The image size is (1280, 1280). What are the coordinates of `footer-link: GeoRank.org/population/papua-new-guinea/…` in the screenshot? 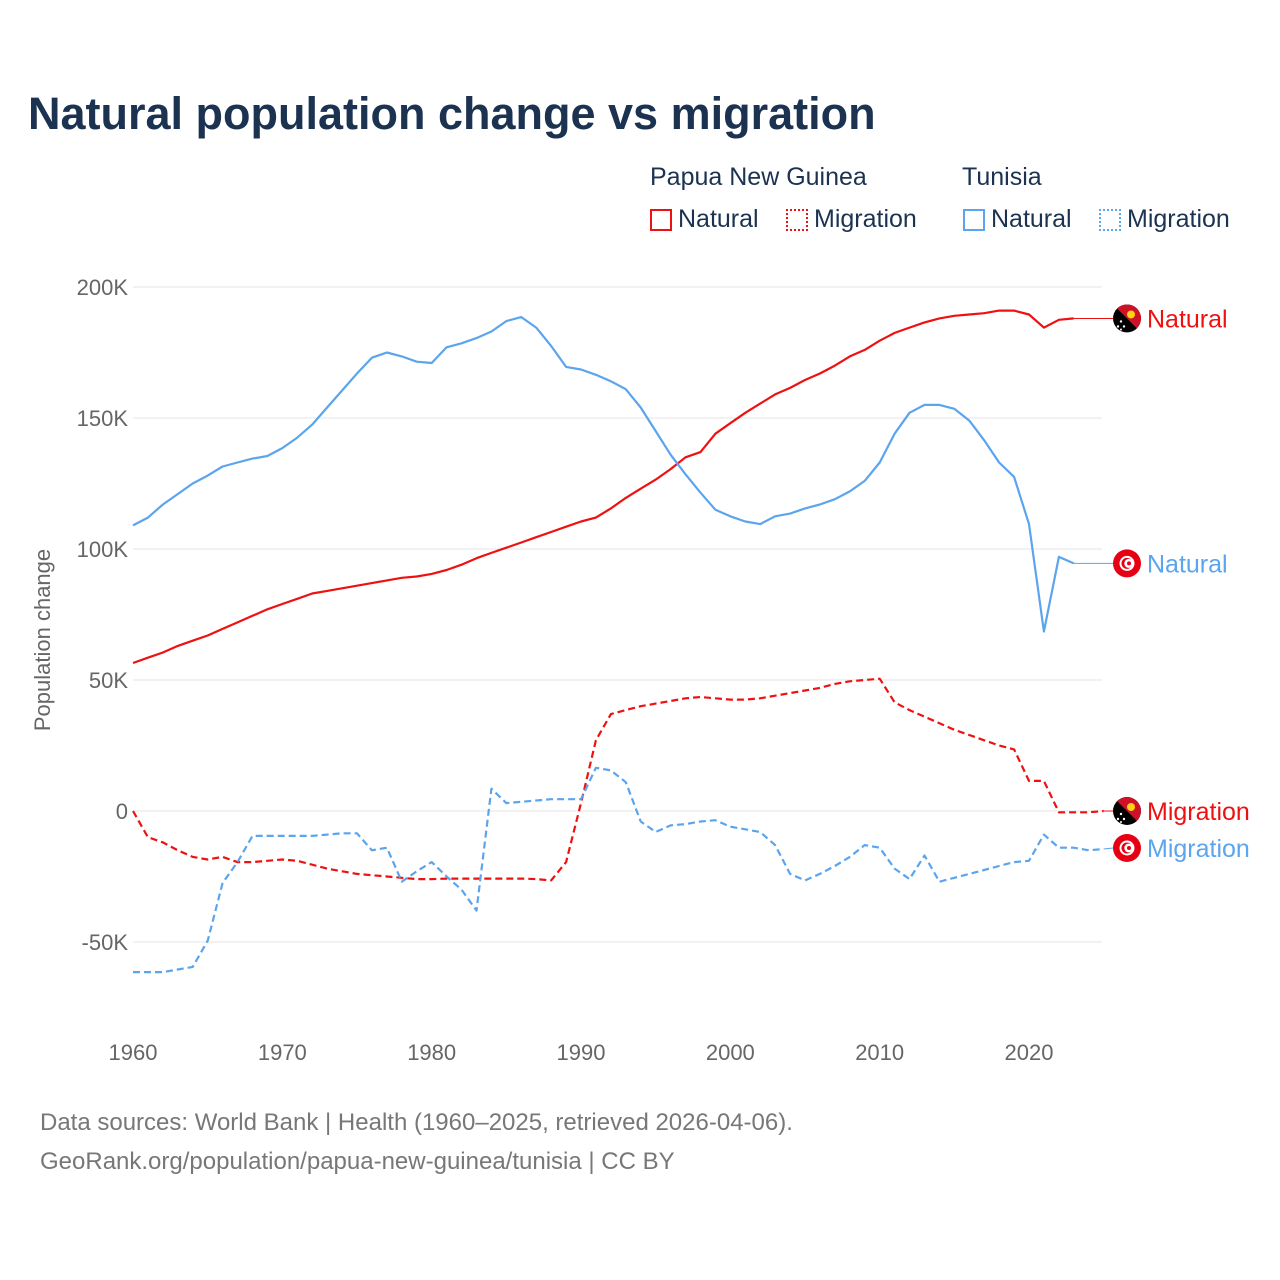 It's located at (357, 1161).